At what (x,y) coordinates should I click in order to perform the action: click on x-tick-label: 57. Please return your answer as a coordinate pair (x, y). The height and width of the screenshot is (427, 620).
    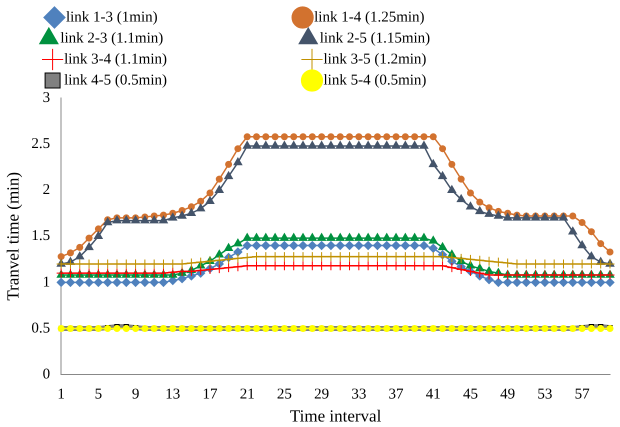
    Looking at the image, I should click on (582, 394).